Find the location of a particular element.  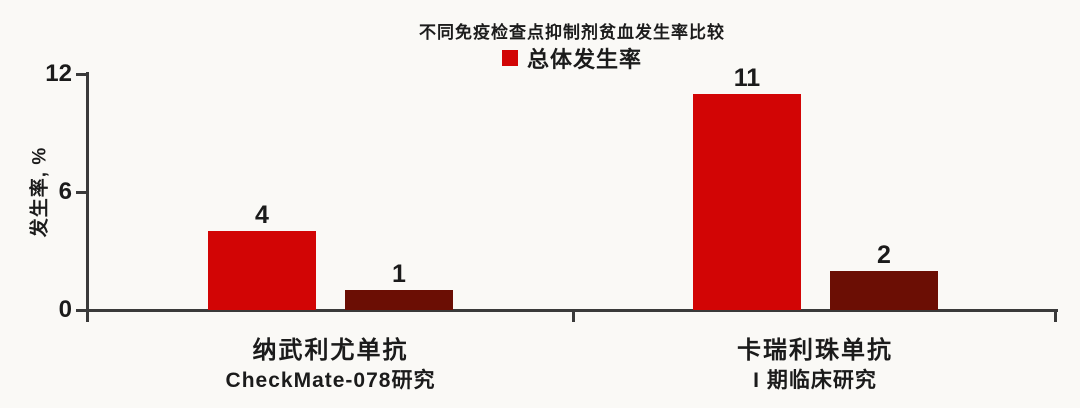

bar-value-label: 2 is located at coordinates (884, 255).